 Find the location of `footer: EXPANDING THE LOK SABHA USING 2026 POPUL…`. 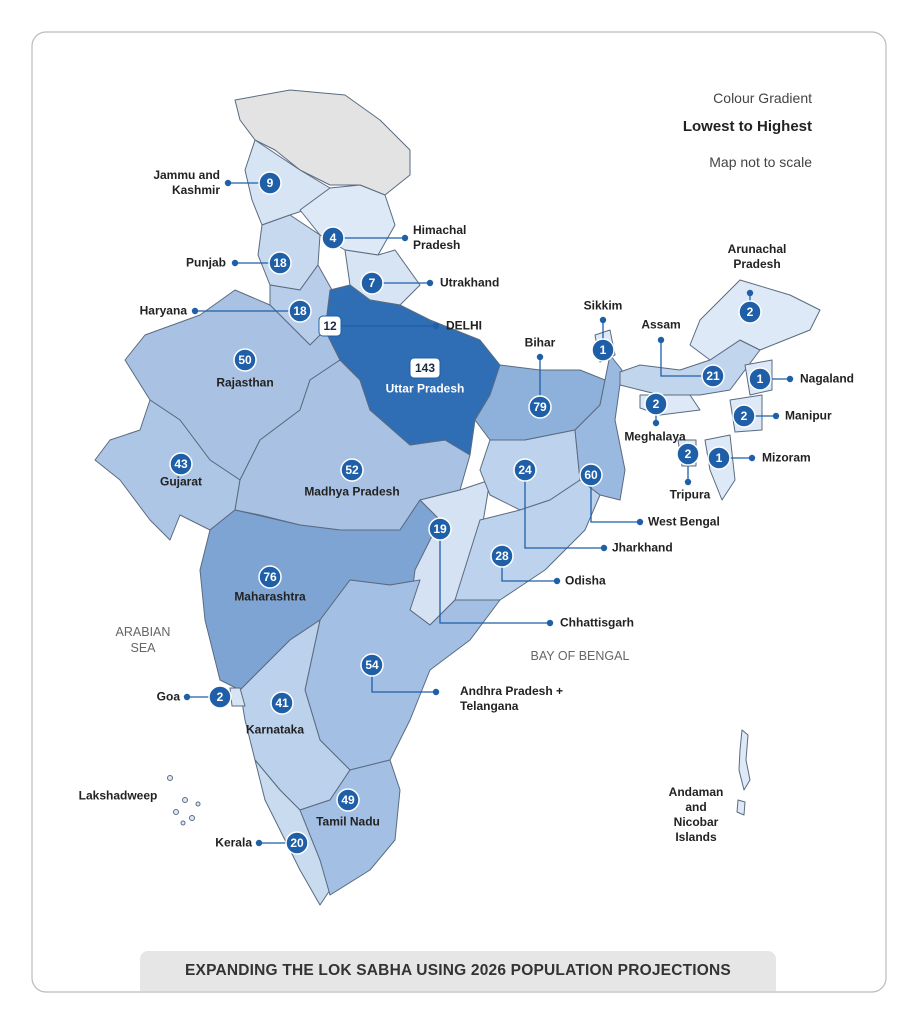

footer: EXPANDING THE LOK SABHA USING 2026 POPUL… is located at coordinates (458, 971).